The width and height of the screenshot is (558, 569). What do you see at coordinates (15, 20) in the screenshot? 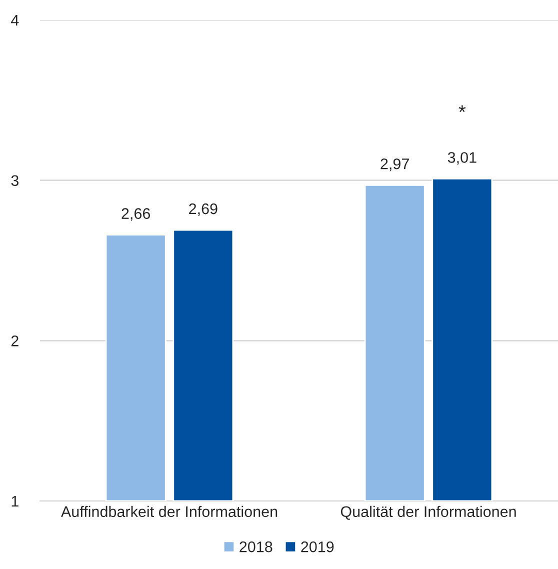
I see `y-tick-label: 4` at bounding box center [15, 20].